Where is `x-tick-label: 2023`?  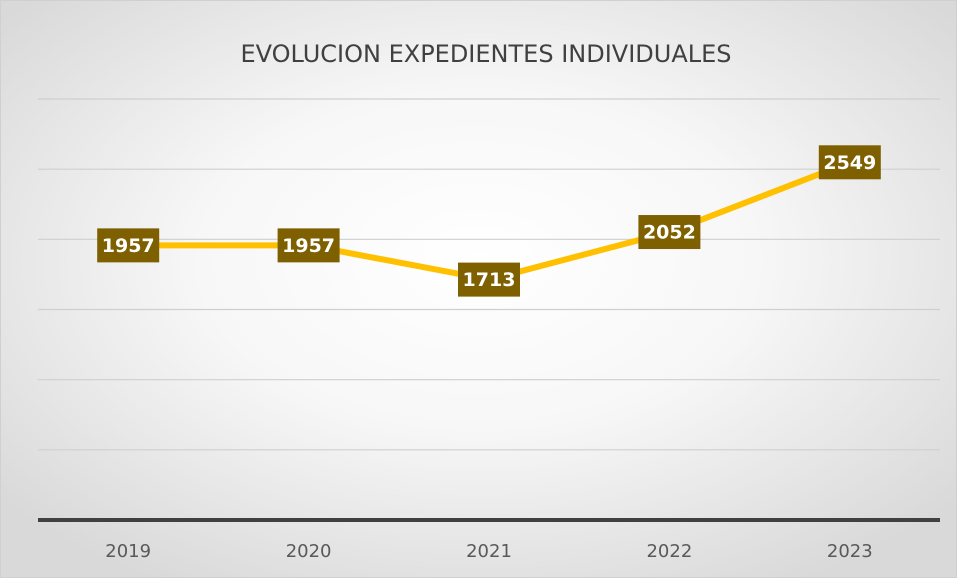 x-tick-label: 2023 is located at coordinates (850, 551).